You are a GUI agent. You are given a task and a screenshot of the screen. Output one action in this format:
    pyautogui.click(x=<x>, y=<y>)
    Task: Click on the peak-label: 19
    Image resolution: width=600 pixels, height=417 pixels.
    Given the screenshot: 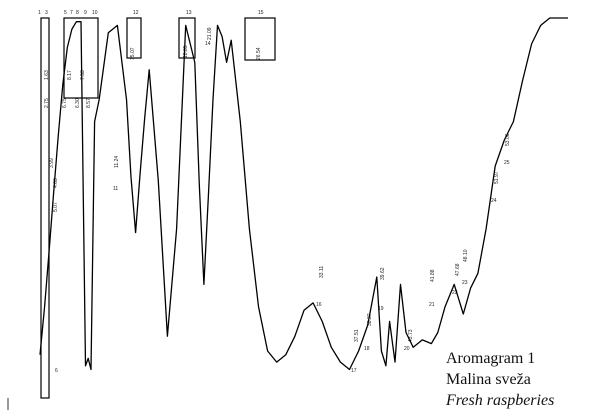 What is the action you would take?
    pyautogui.click(x=381, y=309)
    